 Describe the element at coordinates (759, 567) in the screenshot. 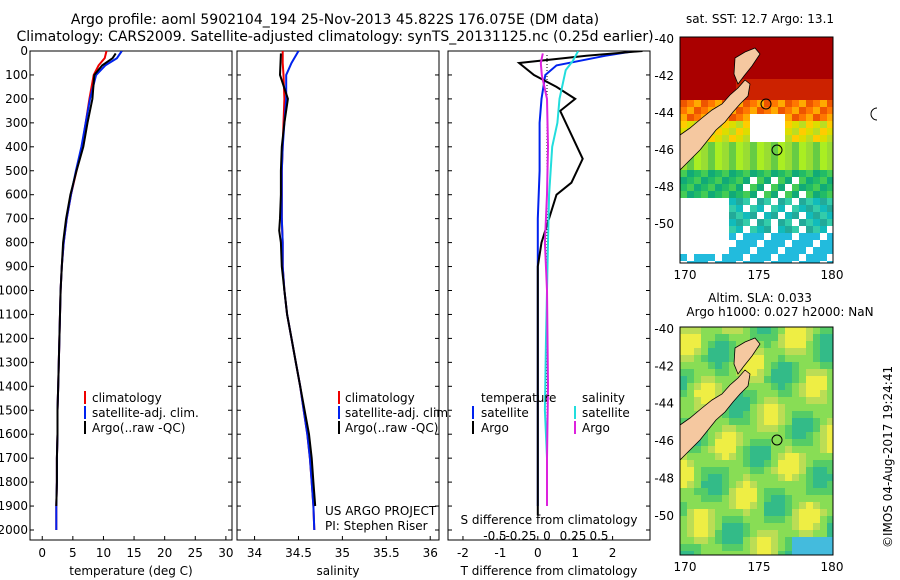

I see `map-lon-tick: 175` at that location.